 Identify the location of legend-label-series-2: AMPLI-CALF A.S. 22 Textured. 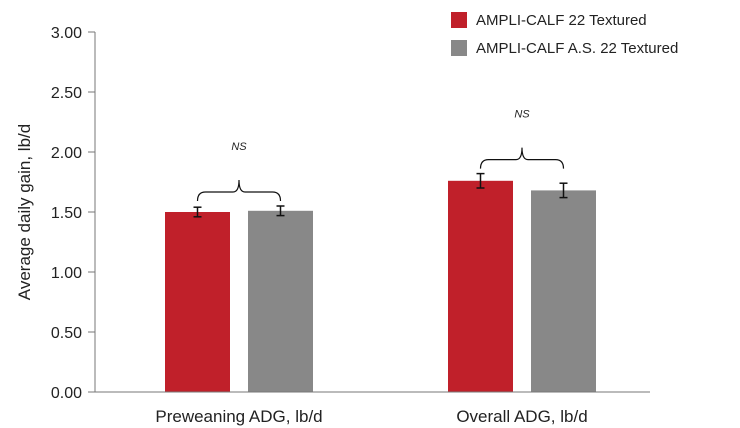
(577, 48).